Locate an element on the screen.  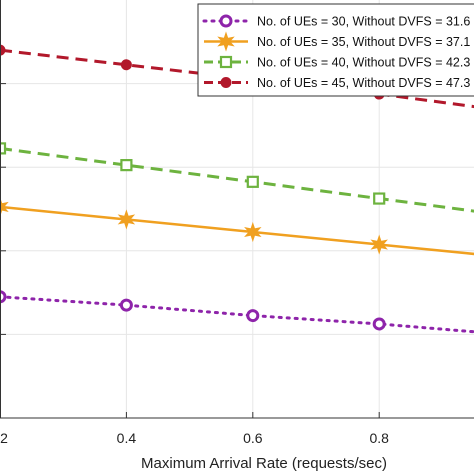
legend-label: No. of UEs = 40, Without DVFS = 42.3 is located at coordinates (363, 63).